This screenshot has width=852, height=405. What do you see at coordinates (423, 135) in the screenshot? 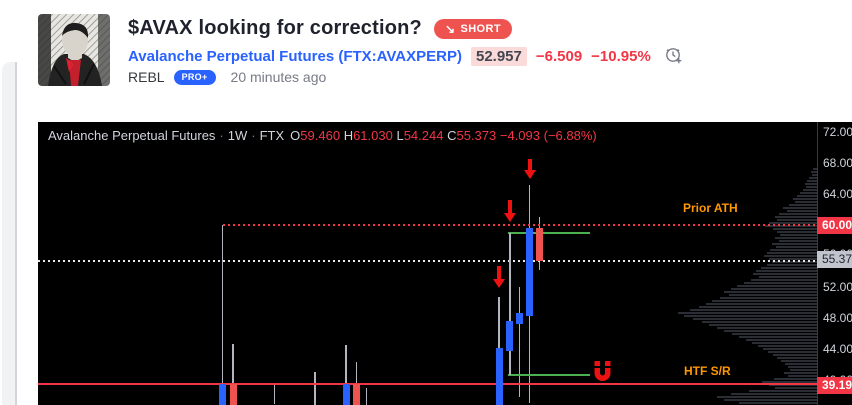
I see `low-value: 54.244` at bounding box center [423, 135].